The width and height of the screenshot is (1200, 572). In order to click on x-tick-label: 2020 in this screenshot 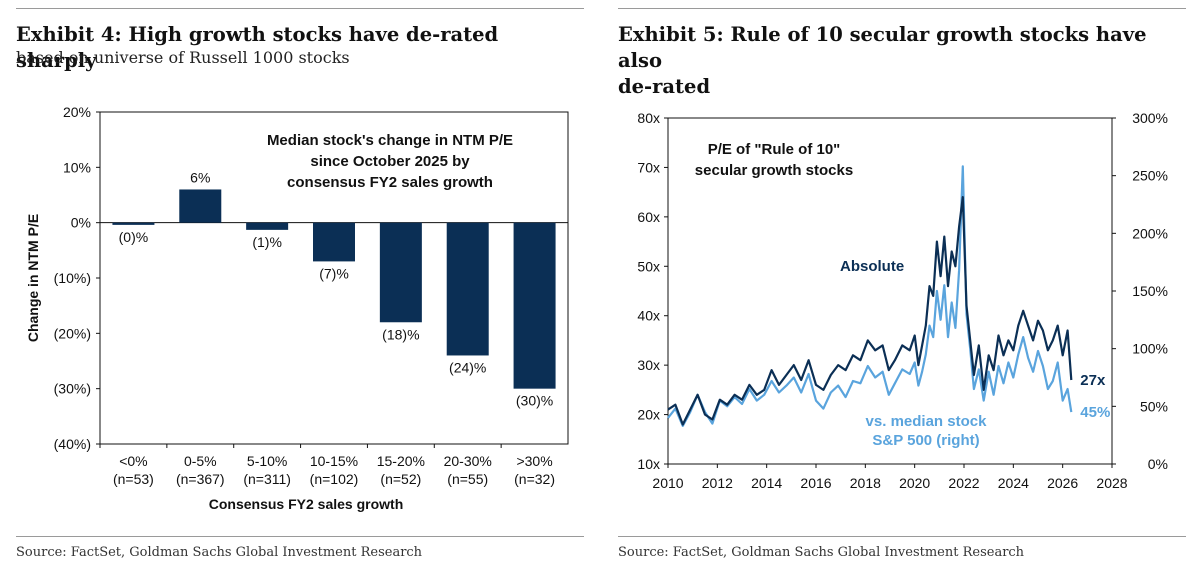, I will do `click(914, 483)`.